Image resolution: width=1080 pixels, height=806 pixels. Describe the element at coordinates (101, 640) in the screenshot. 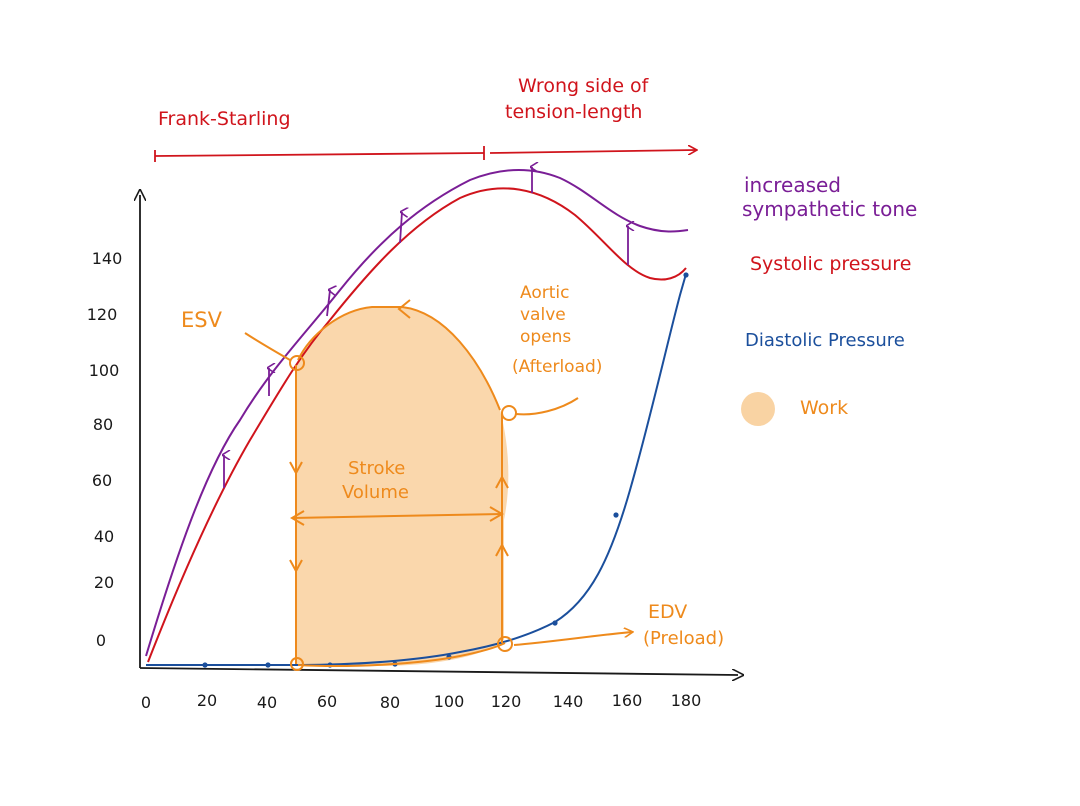

I see `y-tick-0: 0` at that location.